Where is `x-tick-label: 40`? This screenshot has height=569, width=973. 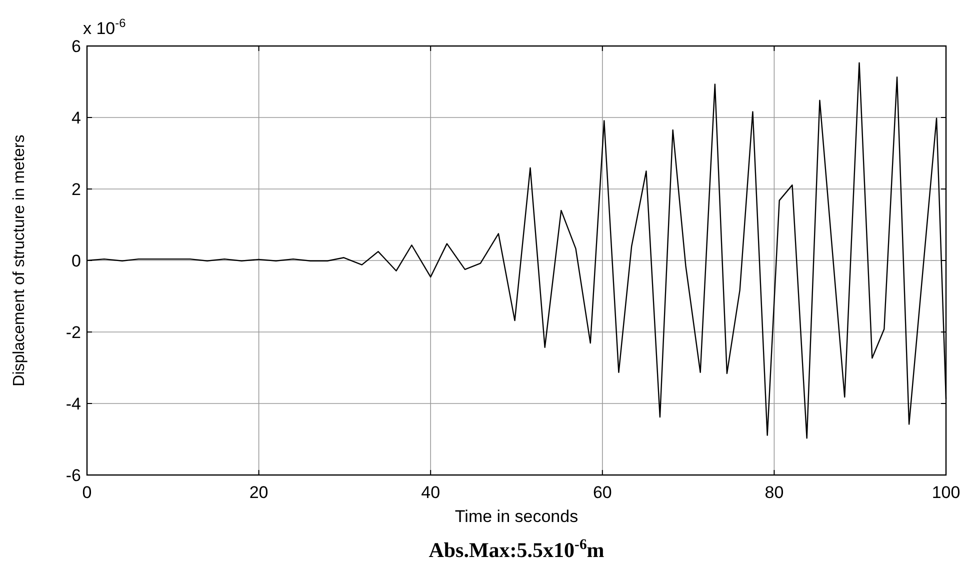 x-tick-label: 40 is located at coordinates (430, 492).